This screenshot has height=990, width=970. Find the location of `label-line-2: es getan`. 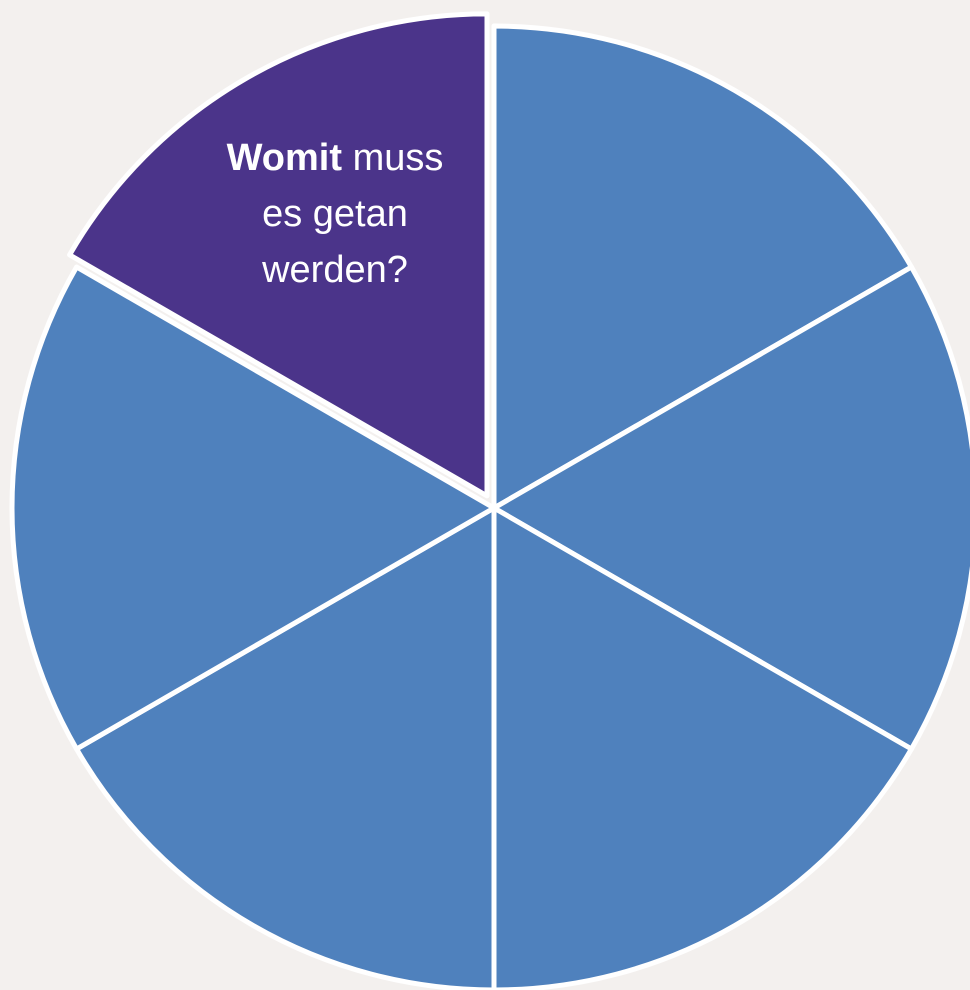

label-line-2: es getan is located at coordinates (335, 214).